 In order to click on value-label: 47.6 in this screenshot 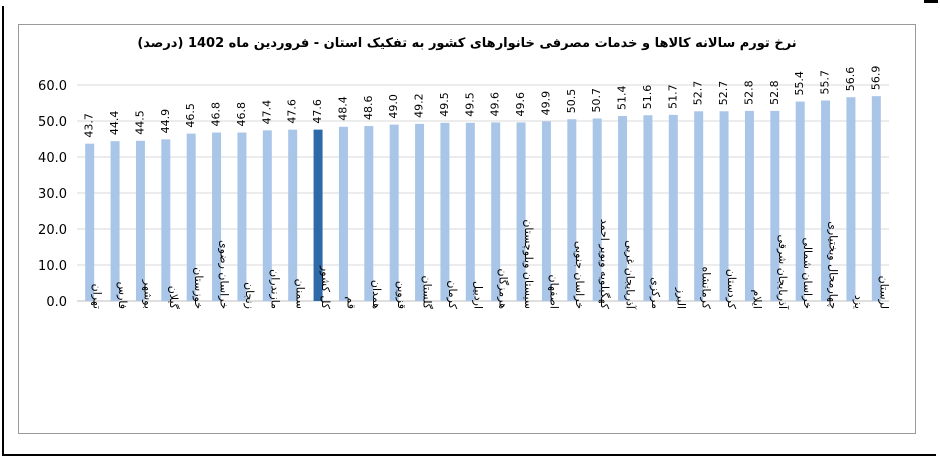, I will do `click(292, 111)`.